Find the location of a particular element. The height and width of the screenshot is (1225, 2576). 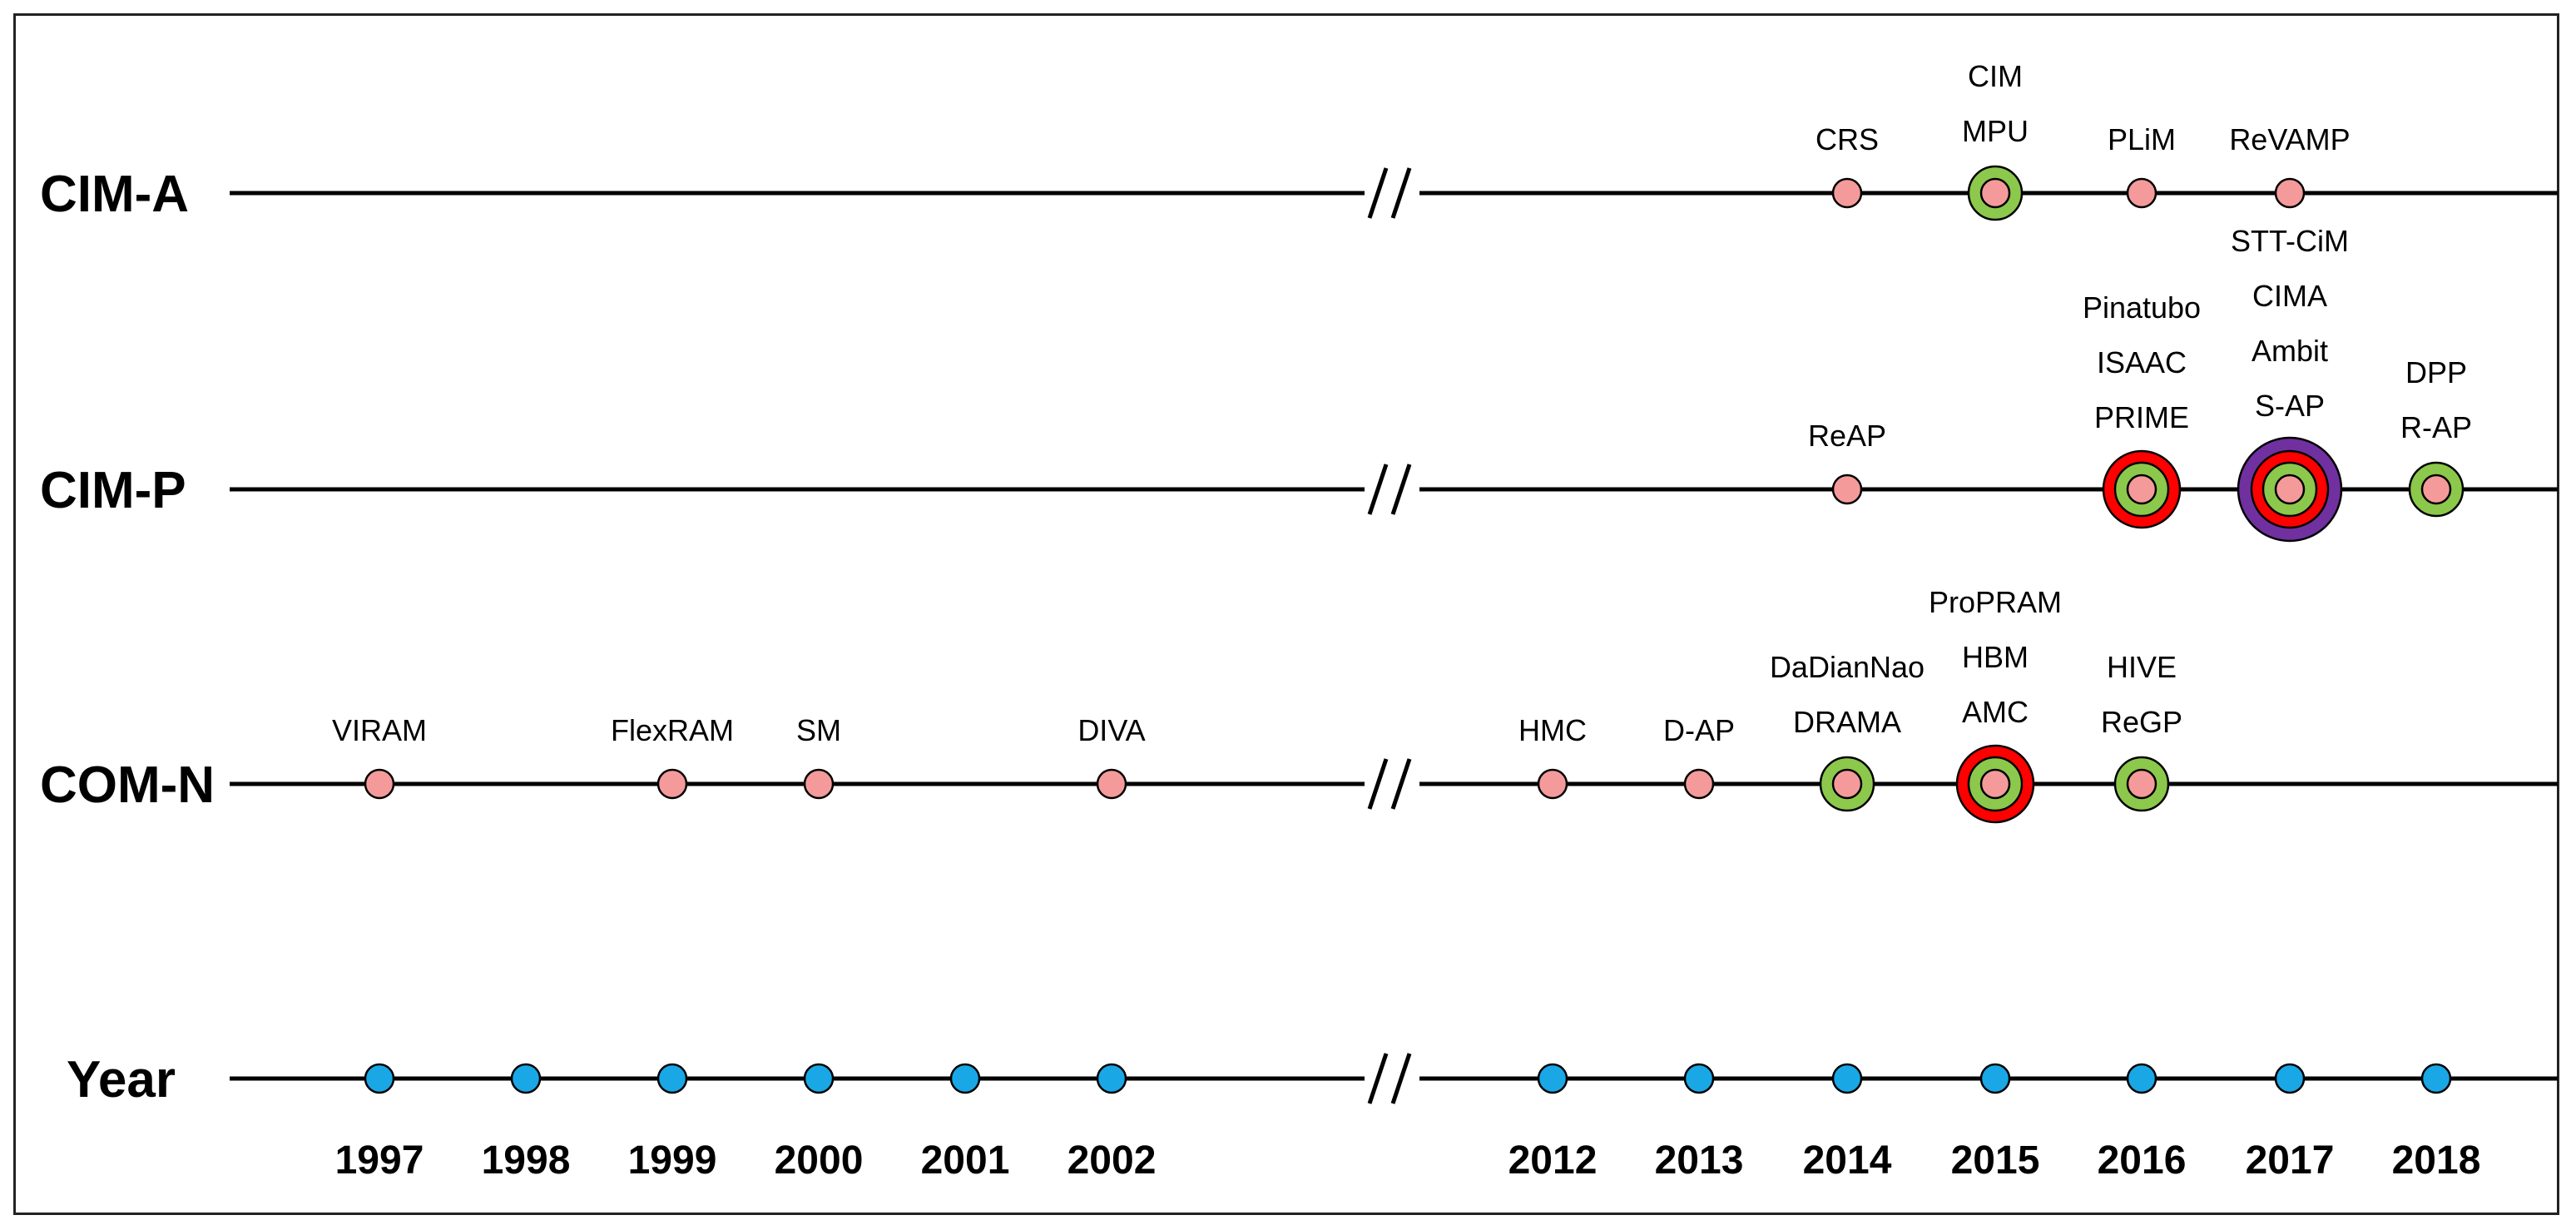

event-label-plim: PLiM is located at coordinates (2142, 139).